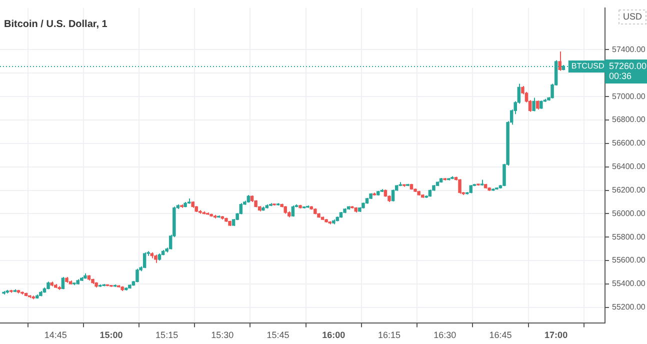 This screenshot has width=647, height=344. What do you see at coordinates (278, 335) in the screenshot?
I see `x-tick-label: 15:45` at bounding box center [278, 335].